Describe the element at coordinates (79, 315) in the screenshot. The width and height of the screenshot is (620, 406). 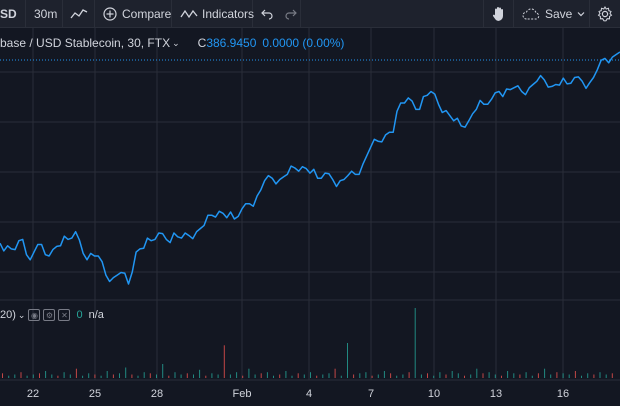
I see `volume-value: 0` at that location.